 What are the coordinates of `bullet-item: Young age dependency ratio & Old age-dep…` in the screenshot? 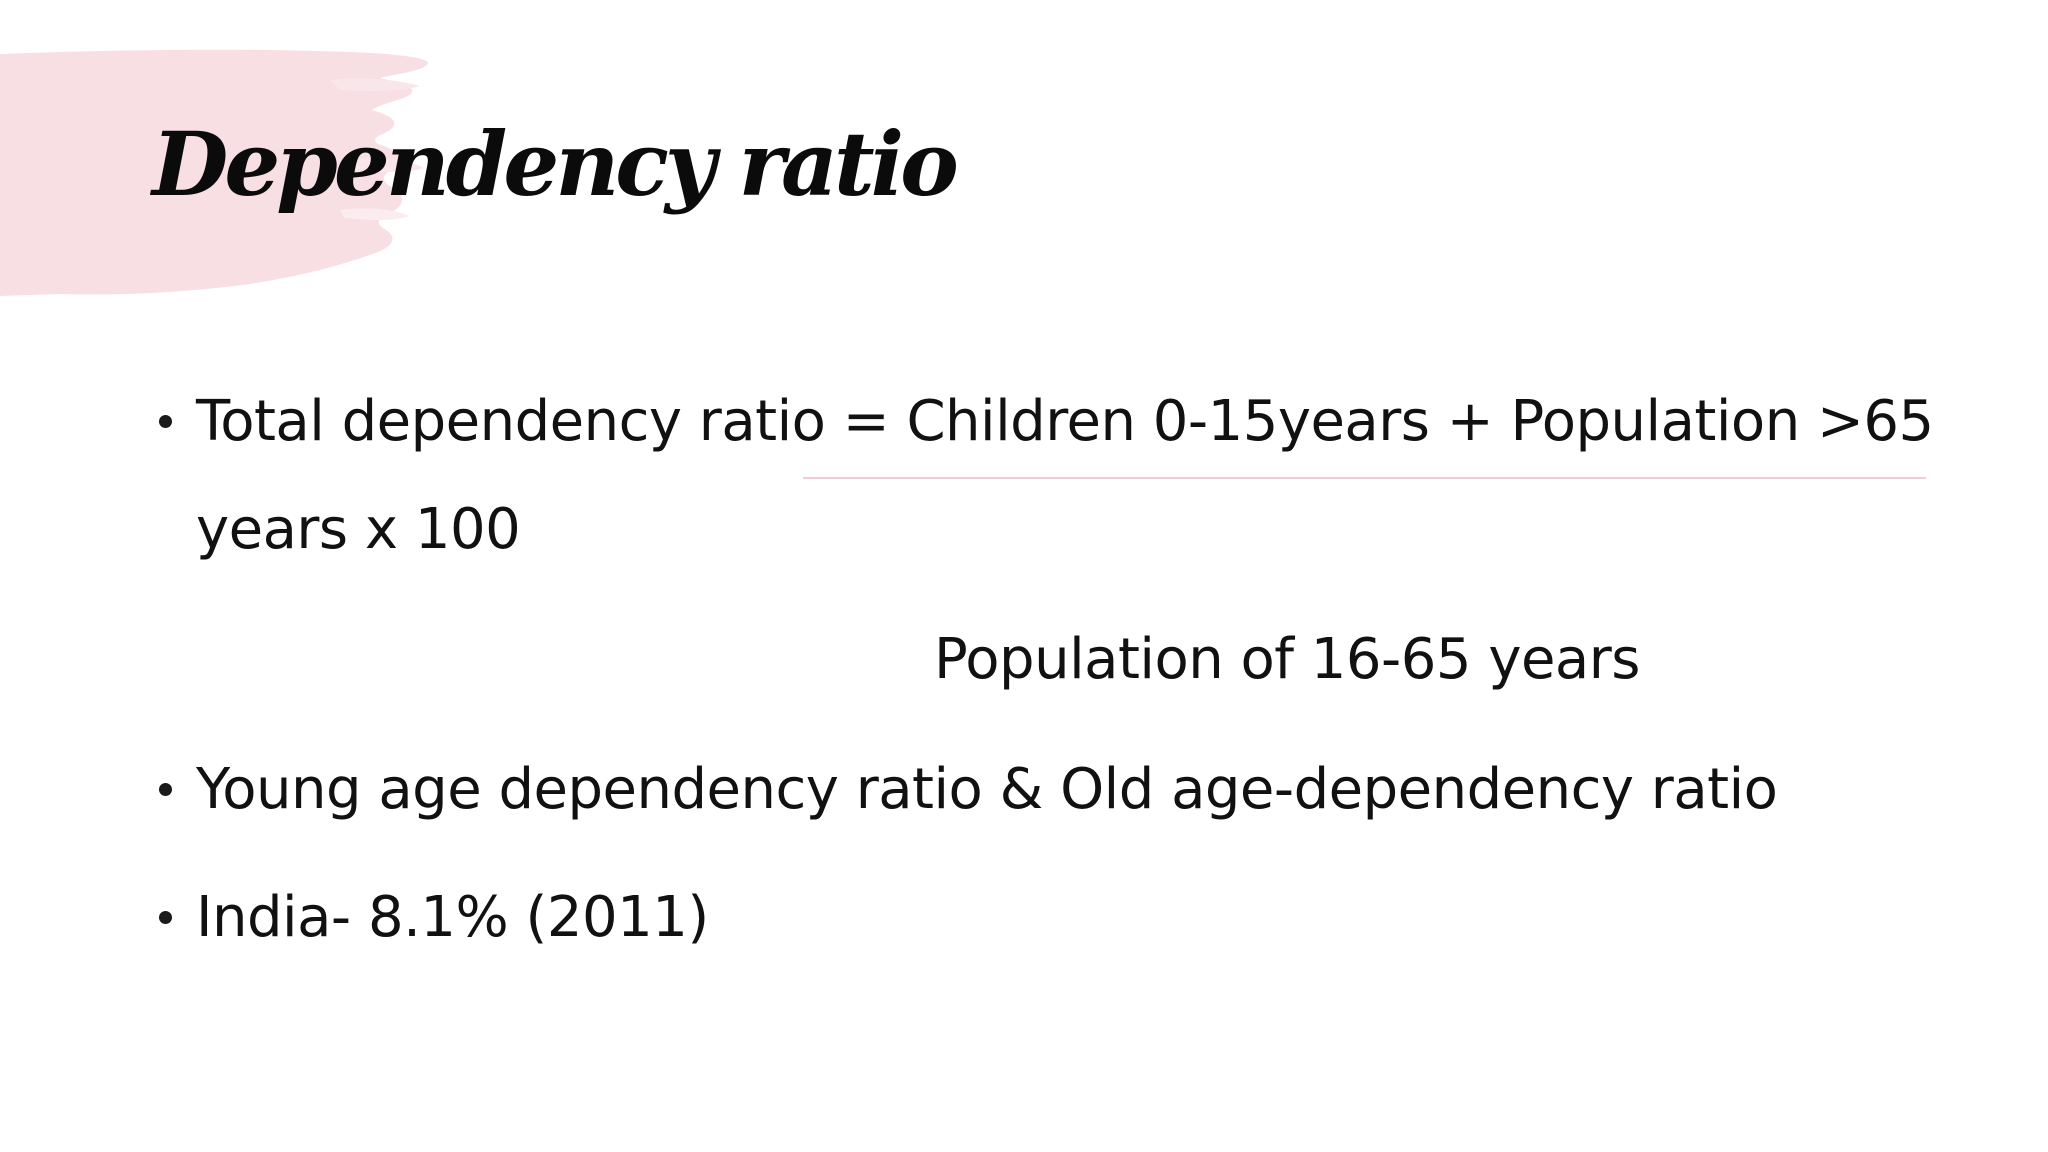 It's located at (987, 789).